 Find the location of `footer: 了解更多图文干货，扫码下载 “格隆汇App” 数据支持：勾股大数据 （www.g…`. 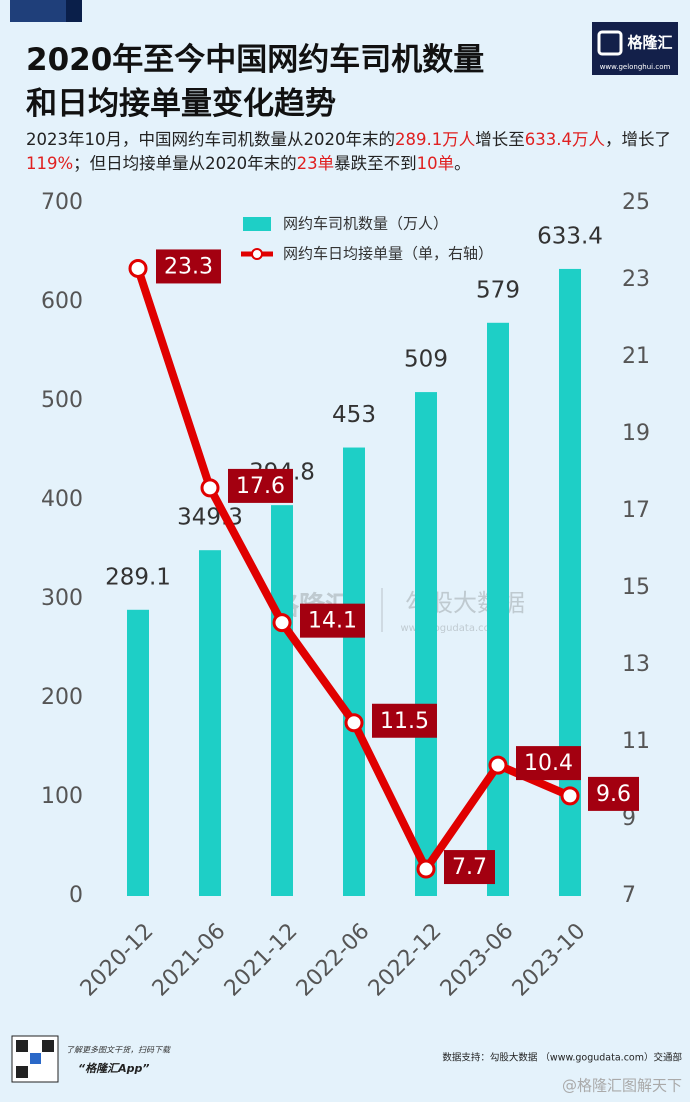

footer: 了解更多图文干货，扫码下载 “格隆汇App” 数据支持：勾股大数据 （www.g… is located at coordinates (346, 1065).